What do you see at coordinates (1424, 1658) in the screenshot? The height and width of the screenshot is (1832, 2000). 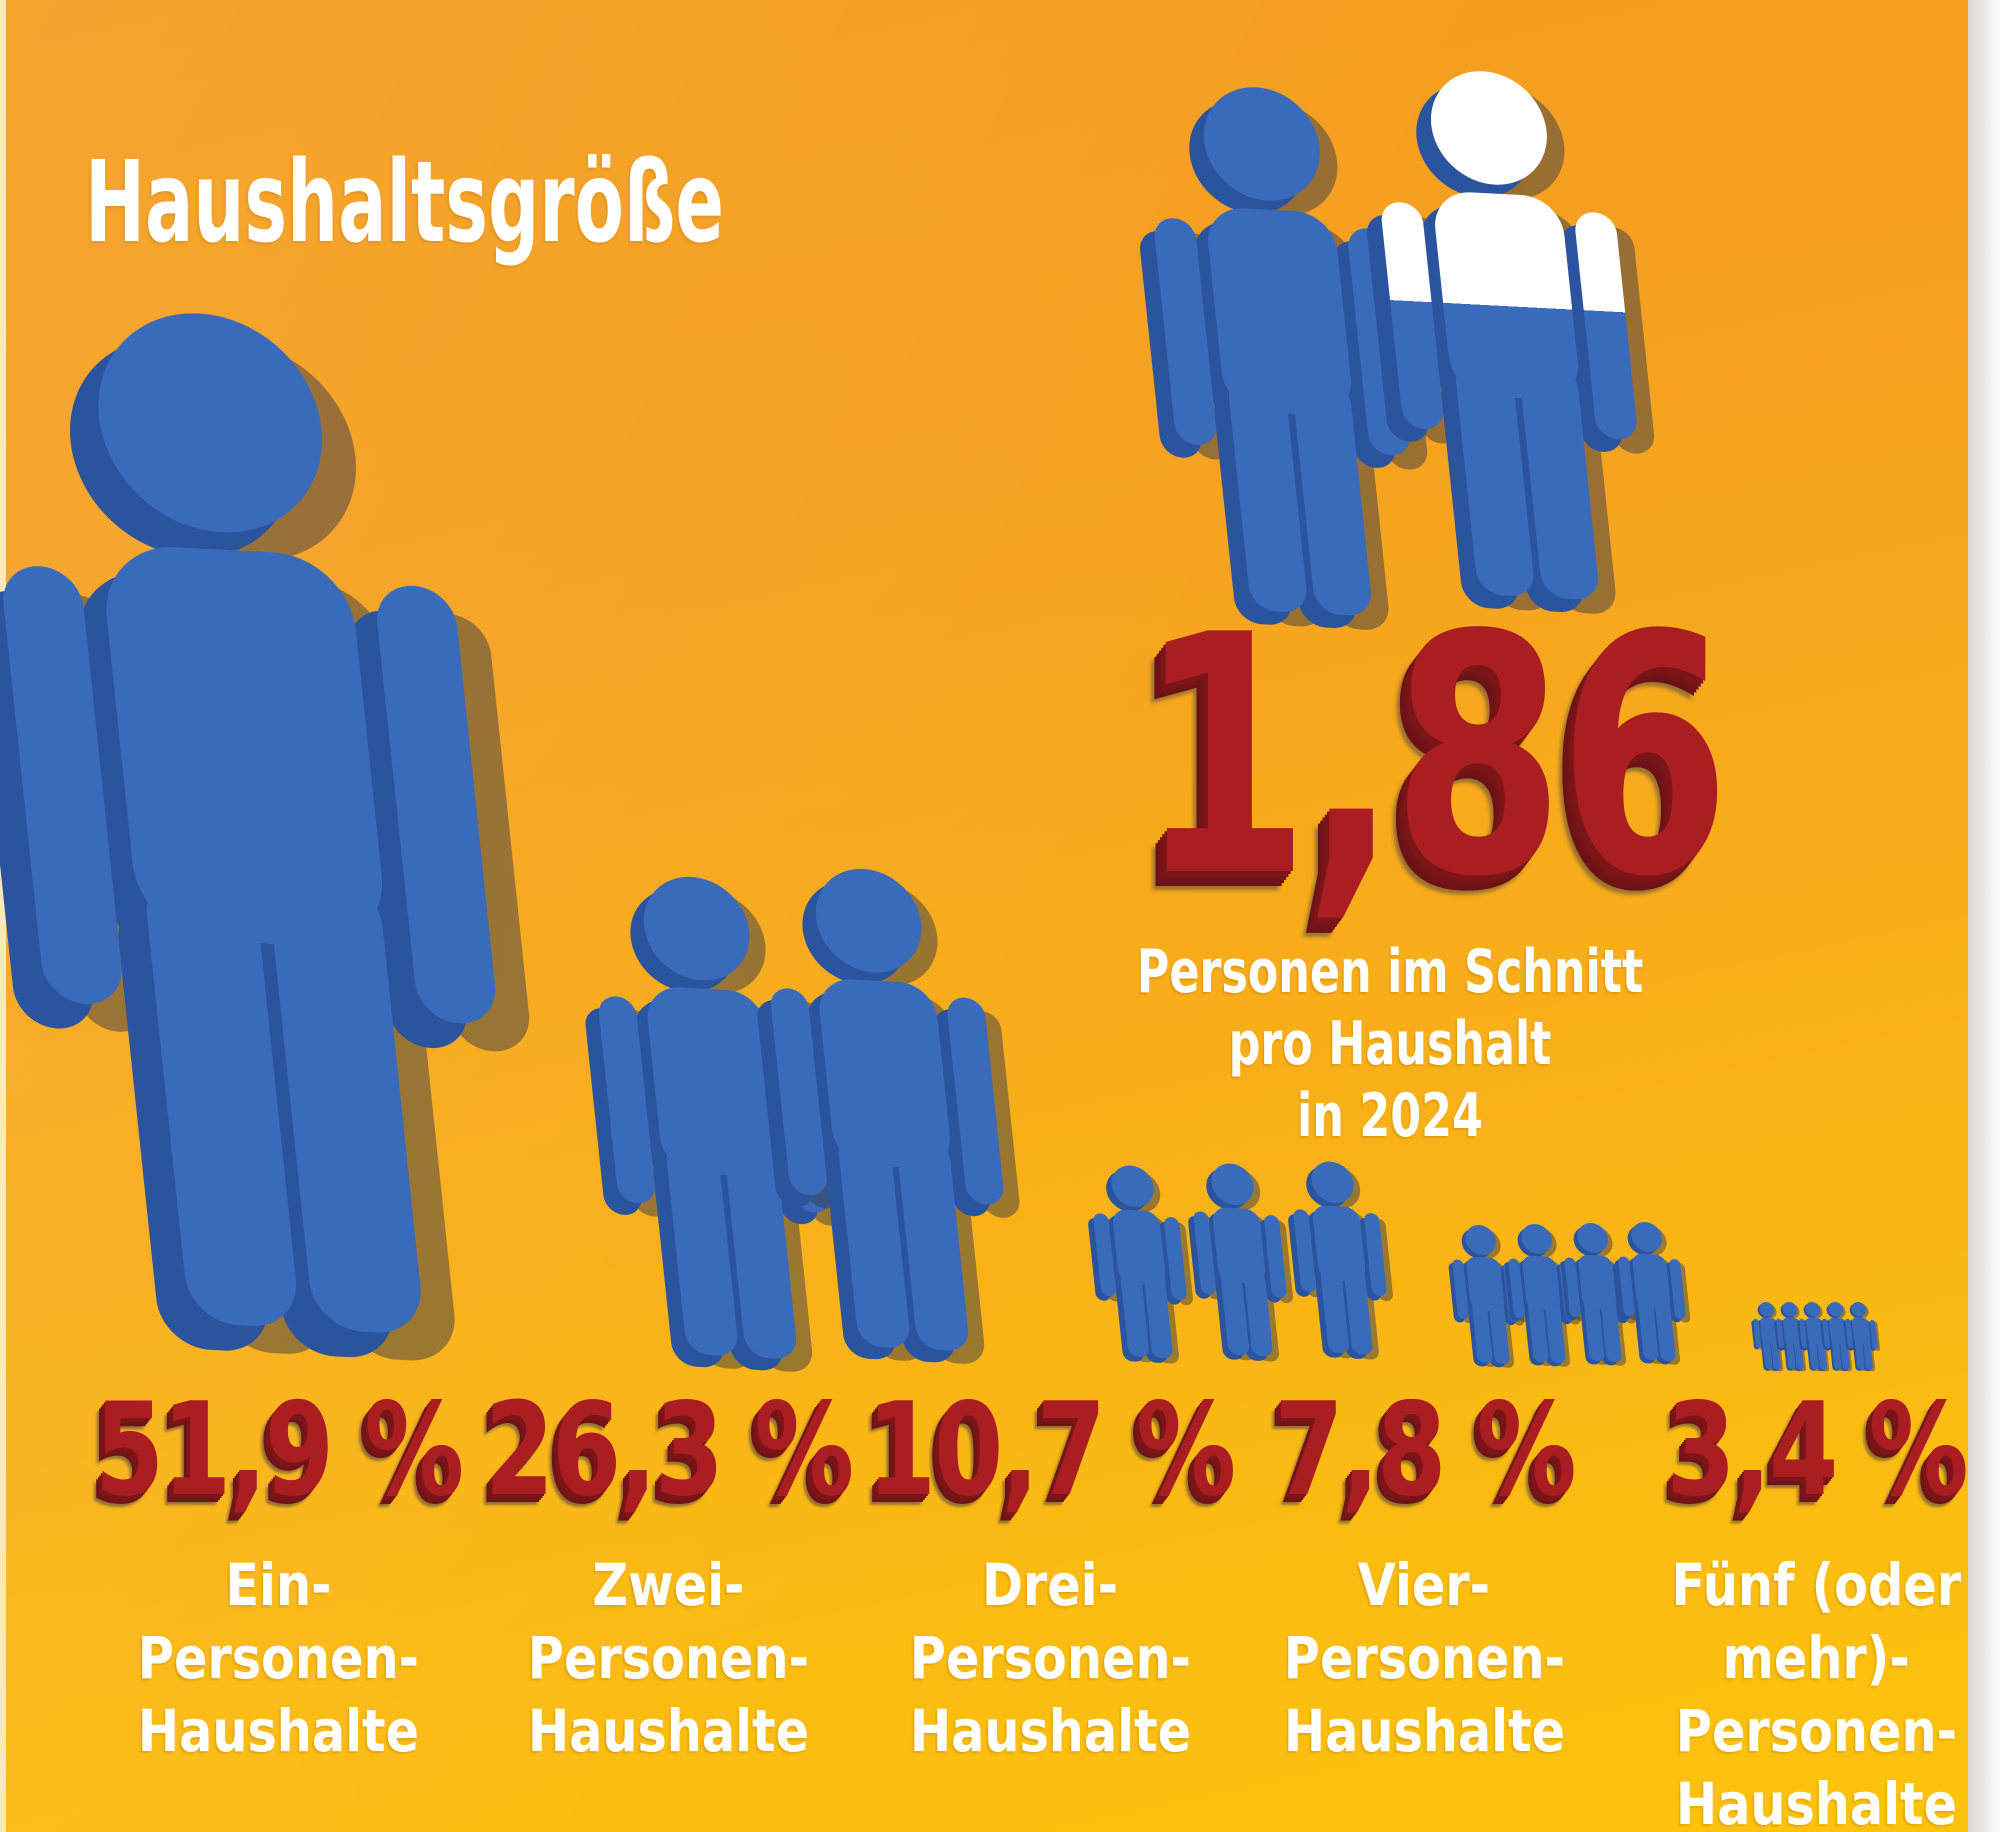 I see `label-four-person: Vier- Personen- Haushalte` at bounding box center [1424, 1658].